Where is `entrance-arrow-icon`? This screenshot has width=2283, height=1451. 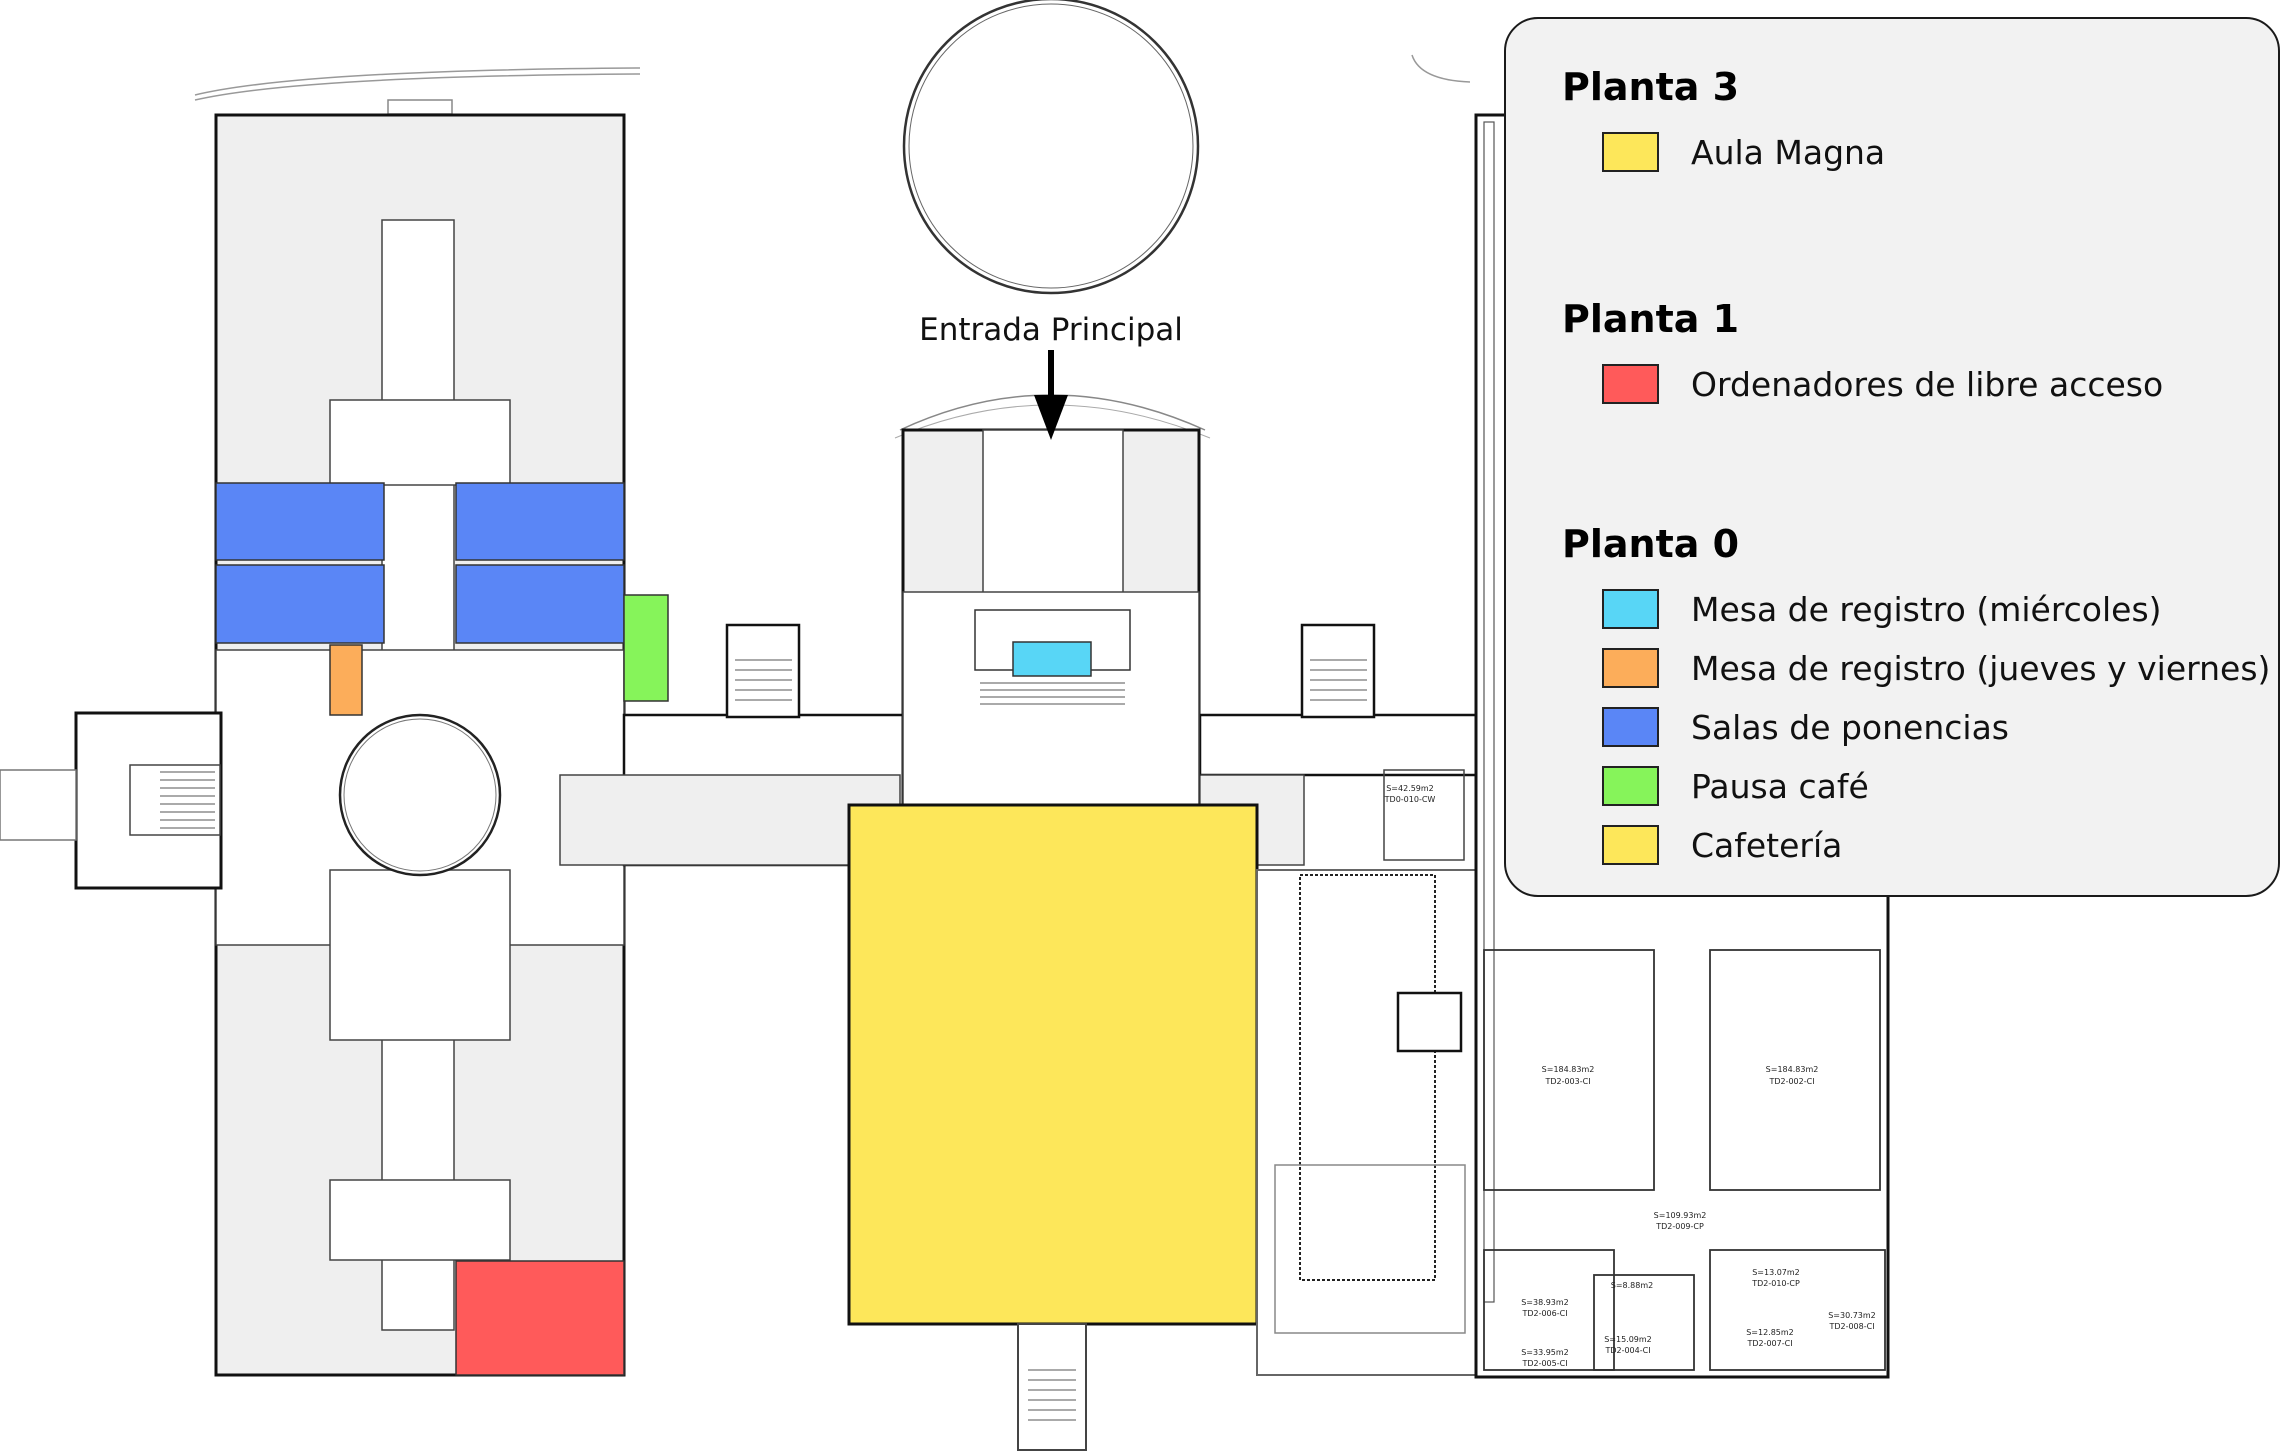
entrance-arrow-icon is located at coordinates (1051, 417).